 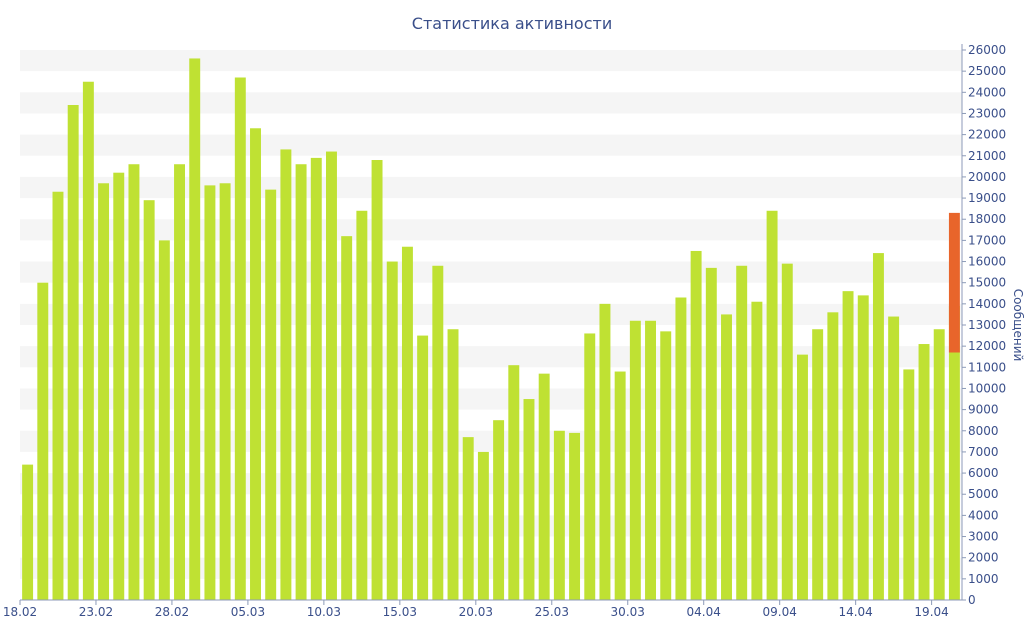 I want to click on y-tick-label: 7000, so click(x=983, y=452).